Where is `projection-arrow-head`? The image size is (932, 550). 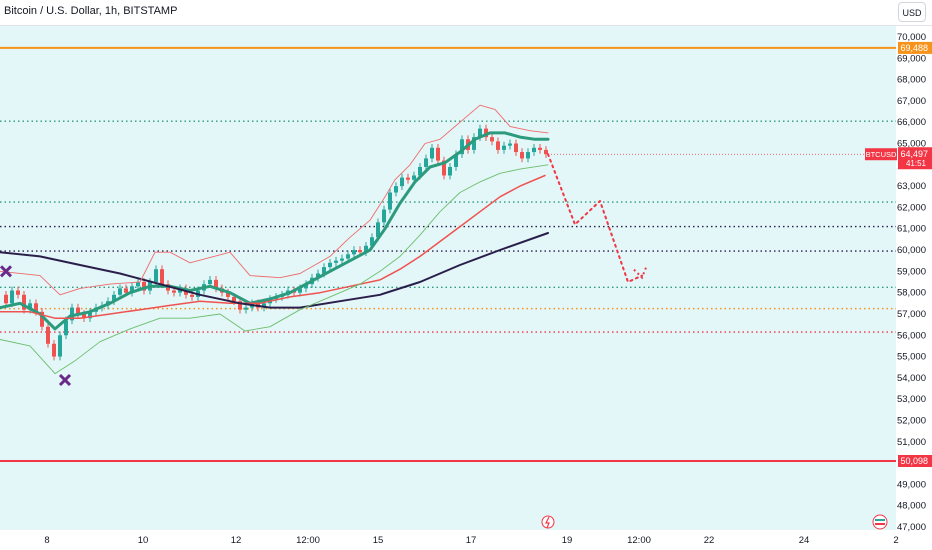 projection-arrow-head is located at coordinates (640, 273).